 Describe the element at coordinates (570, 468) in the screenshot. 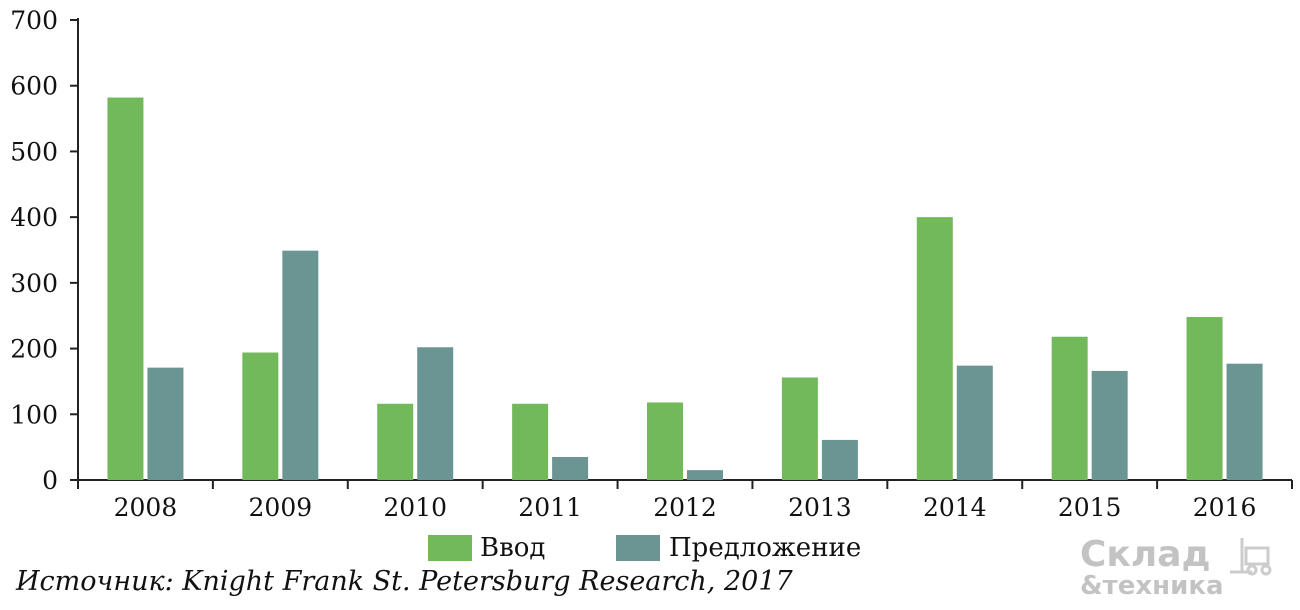

I see `bar-predlozhenie-2011` at that location.